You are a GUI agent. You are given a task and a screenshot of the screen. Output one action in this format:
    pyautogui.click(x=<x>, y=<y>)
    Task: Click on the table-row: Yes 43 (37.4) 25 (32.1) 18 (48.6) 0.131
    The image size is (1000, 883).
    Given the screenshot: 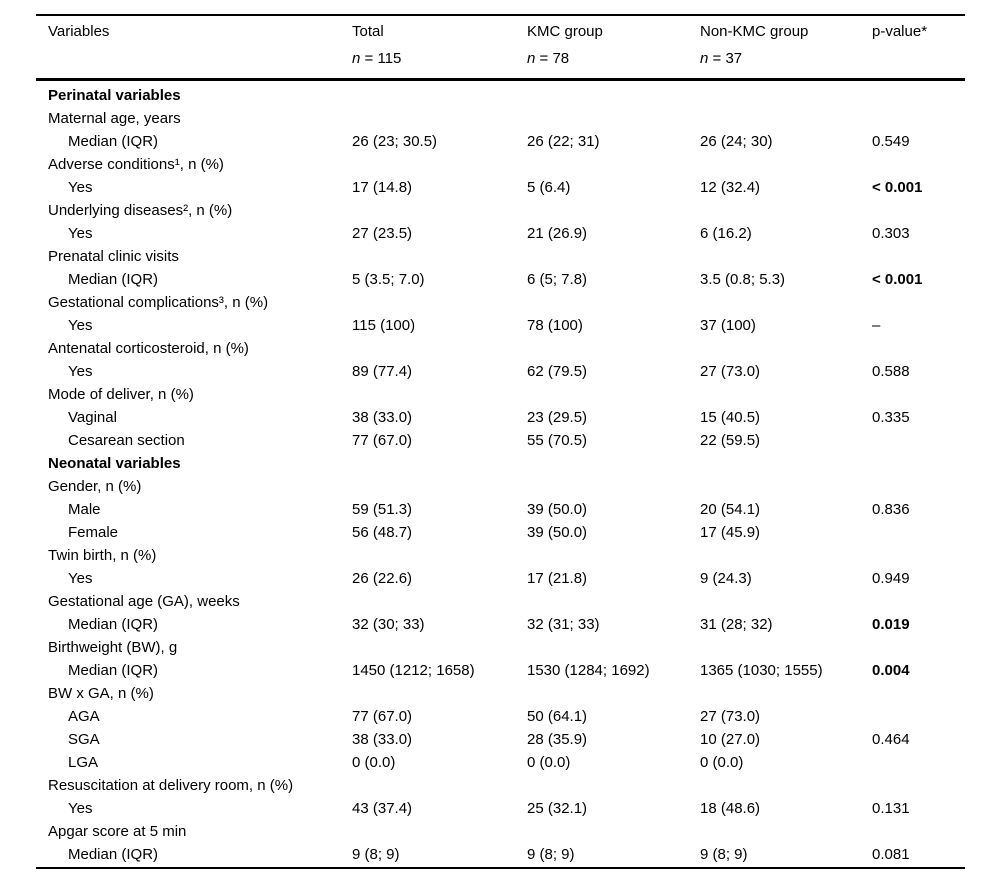 What is the action you would take?
    pyautogui.click(x=506, y=808)
    